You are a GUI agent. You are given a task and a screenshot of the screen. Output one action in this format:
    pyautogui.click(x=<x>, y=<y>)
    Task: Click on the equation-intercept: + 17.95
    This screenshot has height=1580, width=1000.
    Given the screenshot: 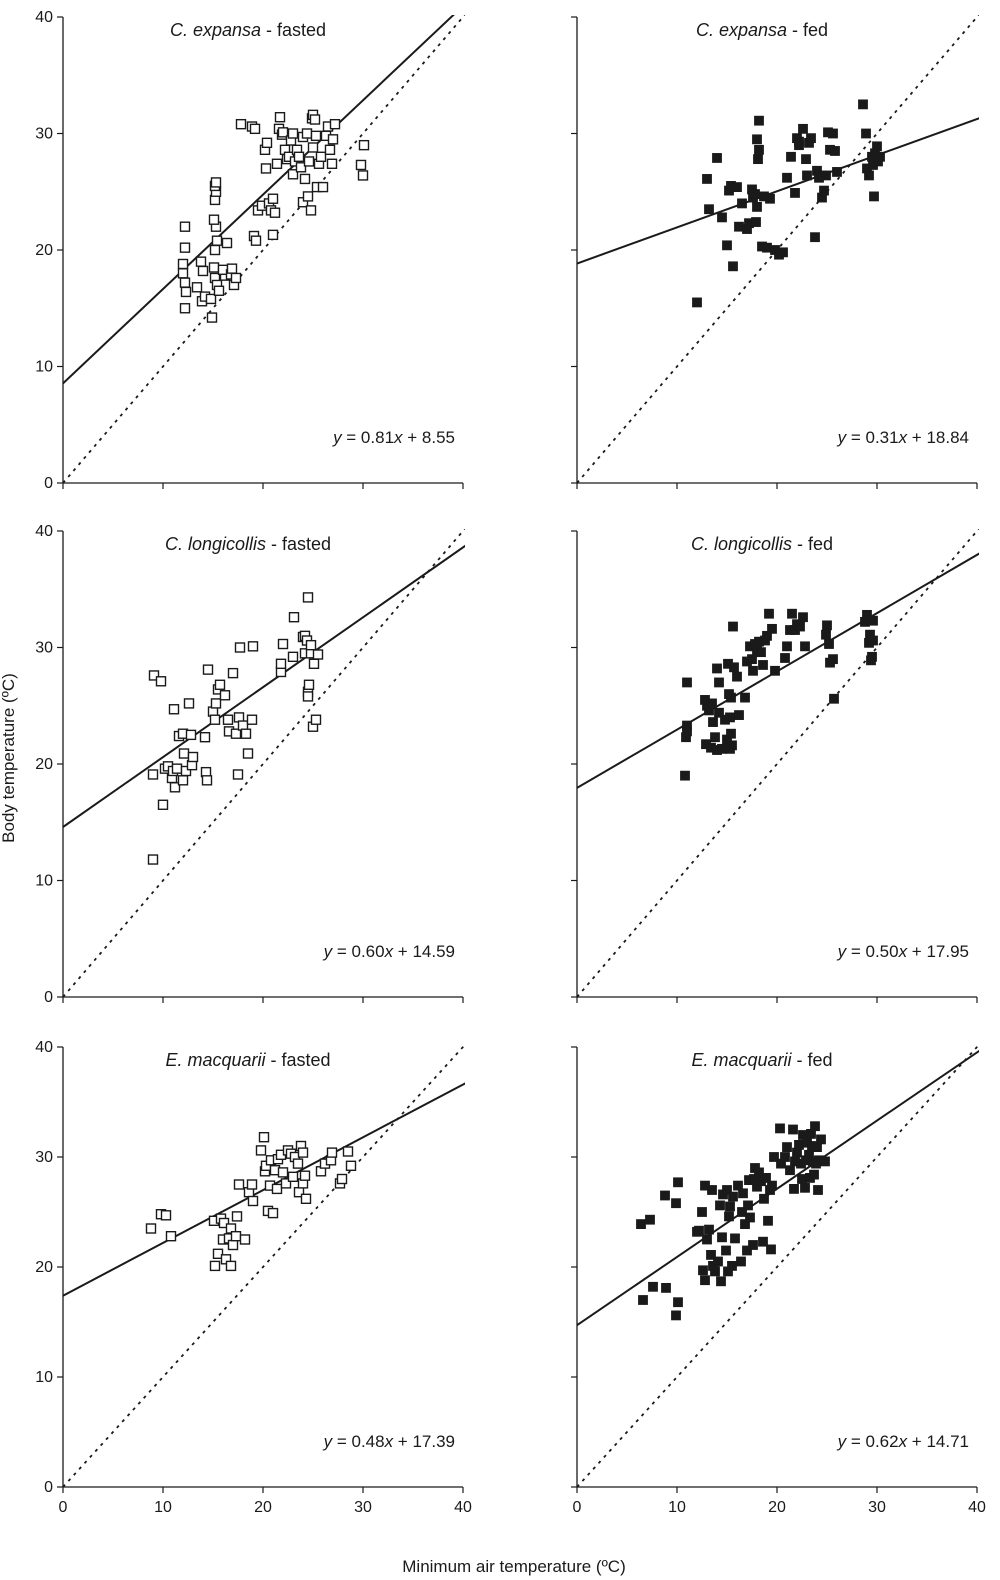 What is the action you would take?
    pyautogui.click(x=938, y=951)
    